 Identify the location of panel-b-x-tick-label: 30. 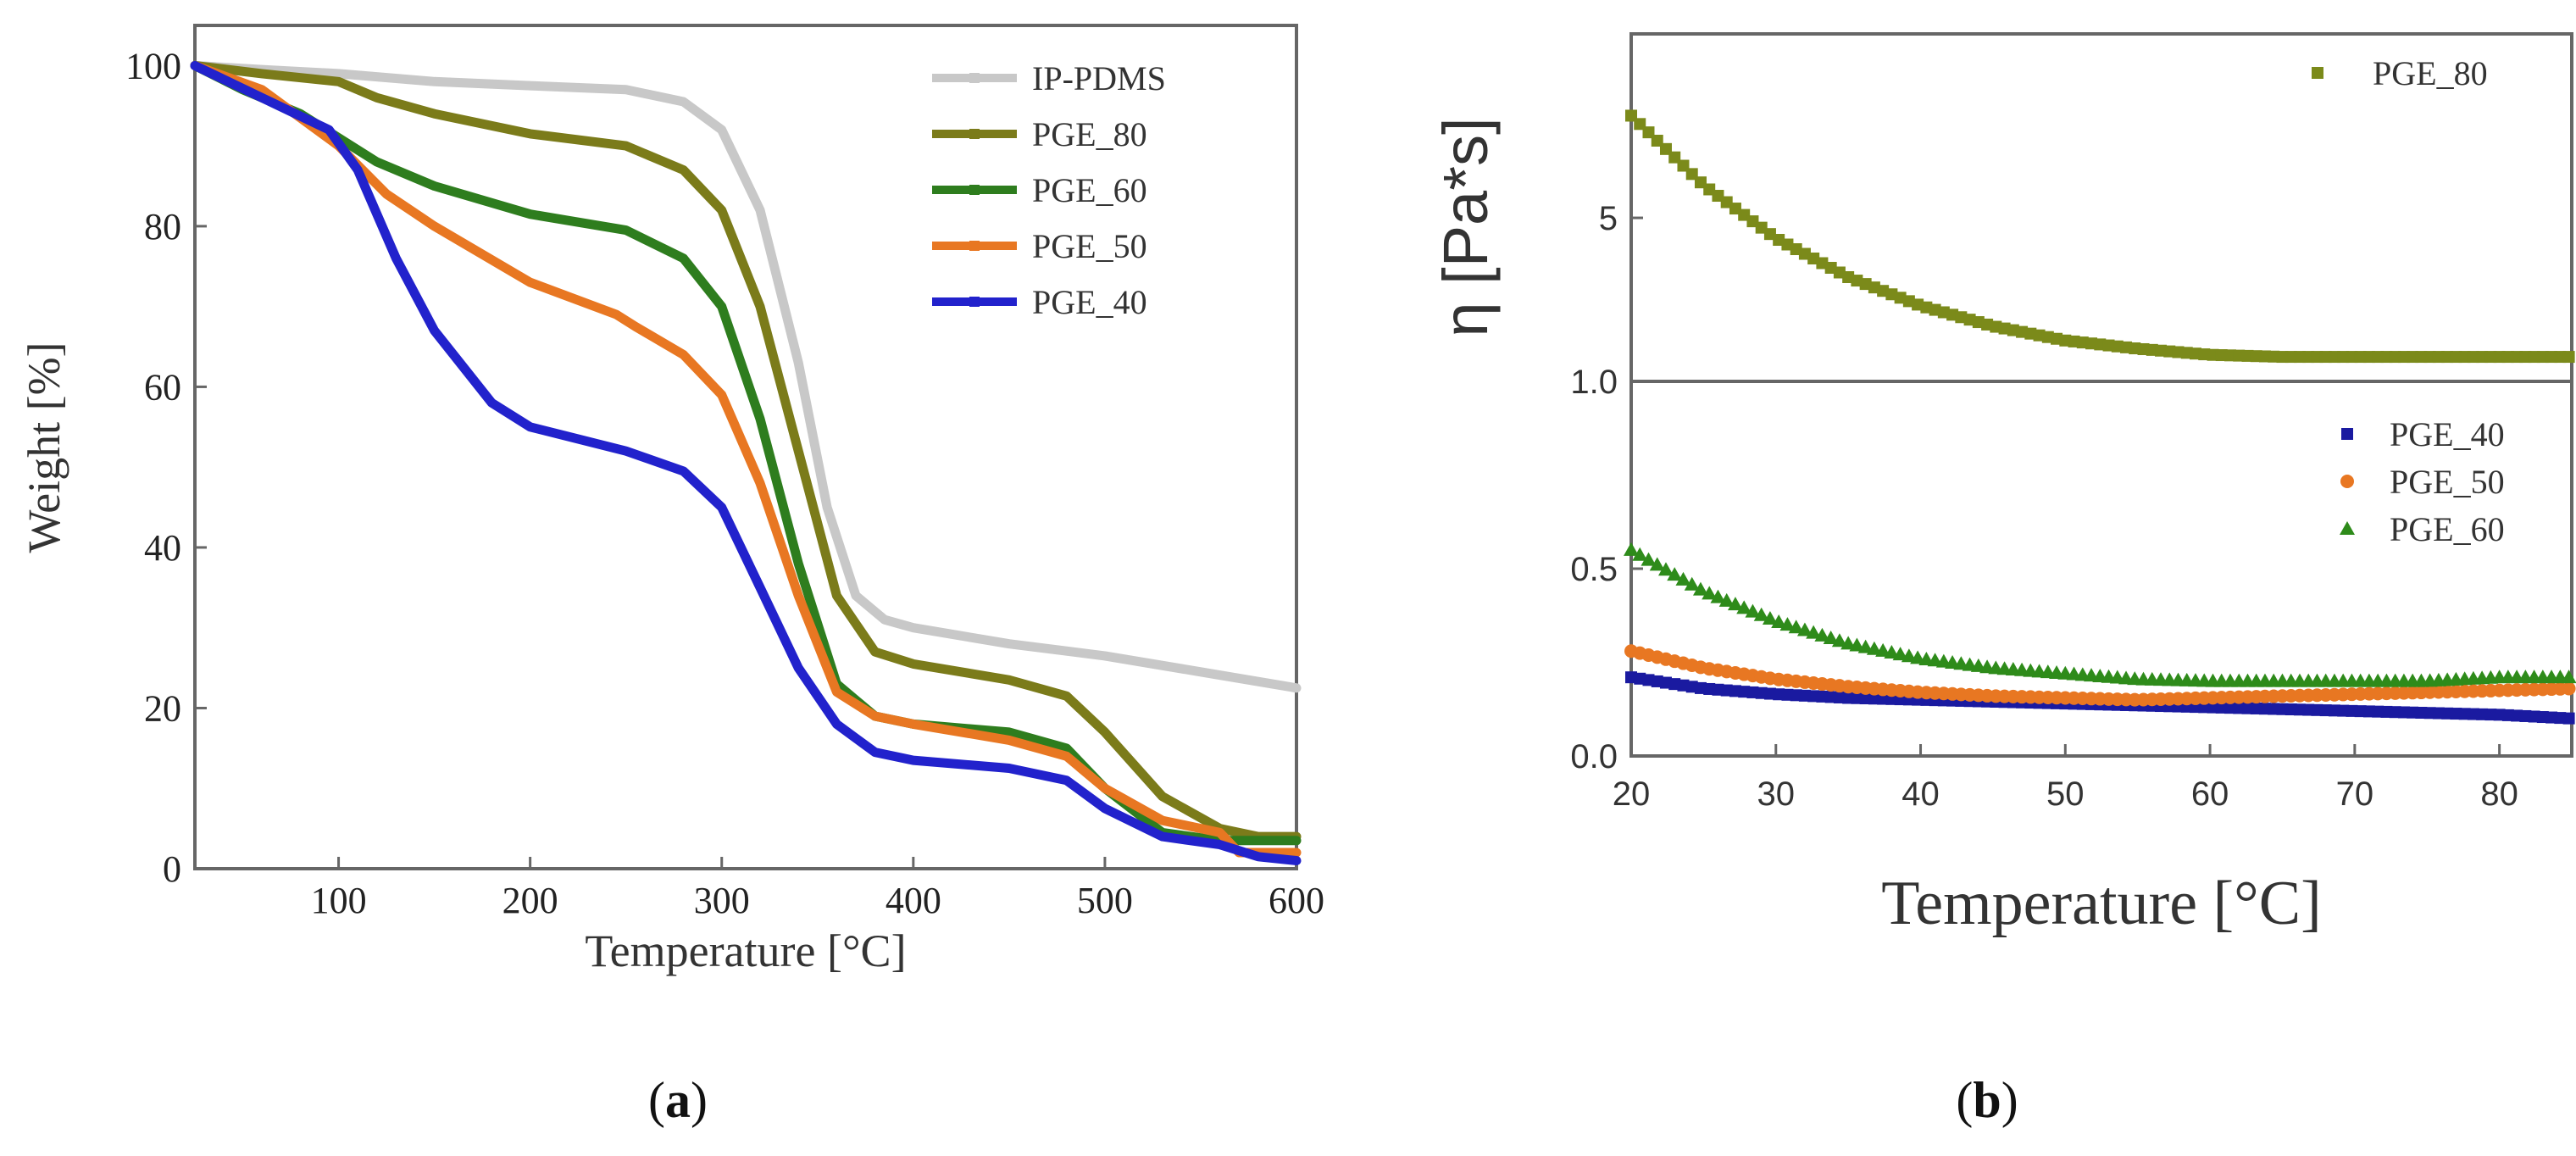
(1776, 794).